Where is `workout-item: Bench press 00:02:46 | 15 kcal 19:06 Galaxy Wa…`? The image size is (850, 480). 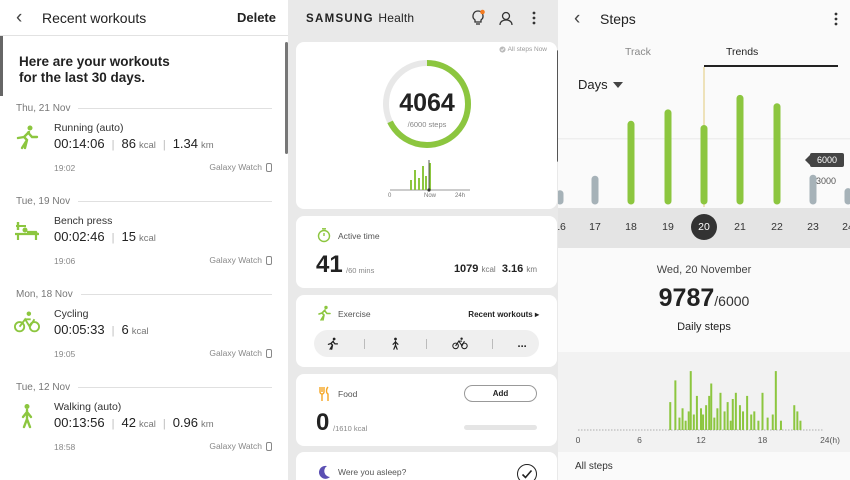 workout-item: Bench press 00:02:46 | 15 kcal 19:06 Galaxy Wa… is located at coordinates (144, 247).